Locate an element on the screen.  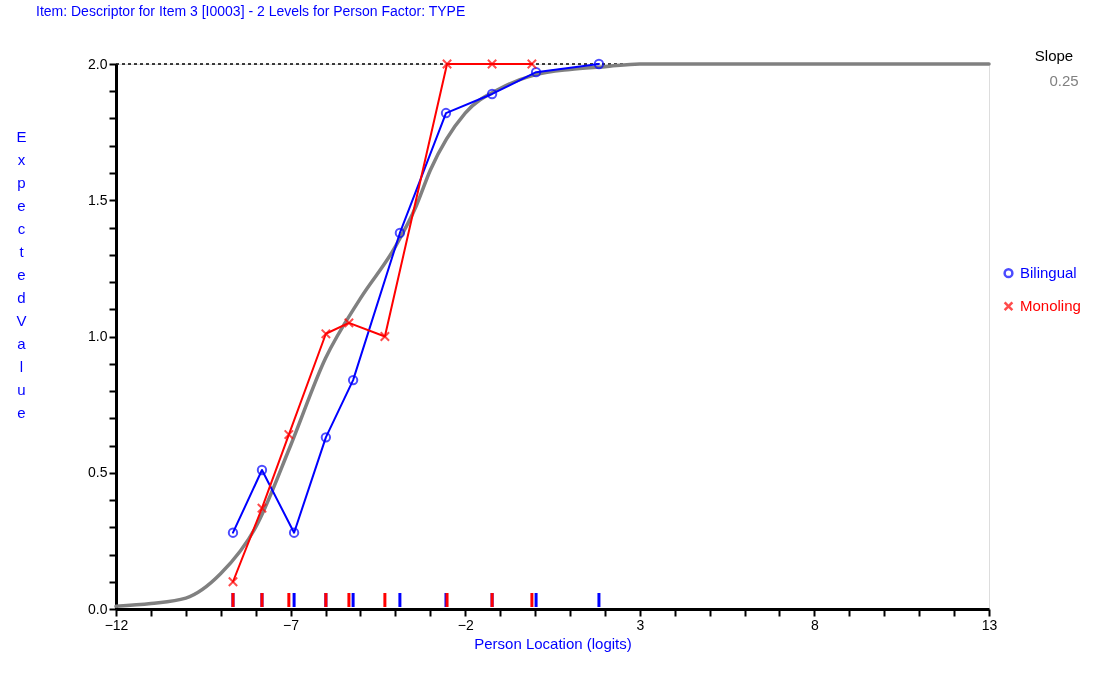
x-axis-title: Person Location (logits) is located at coordinates (553, 643).